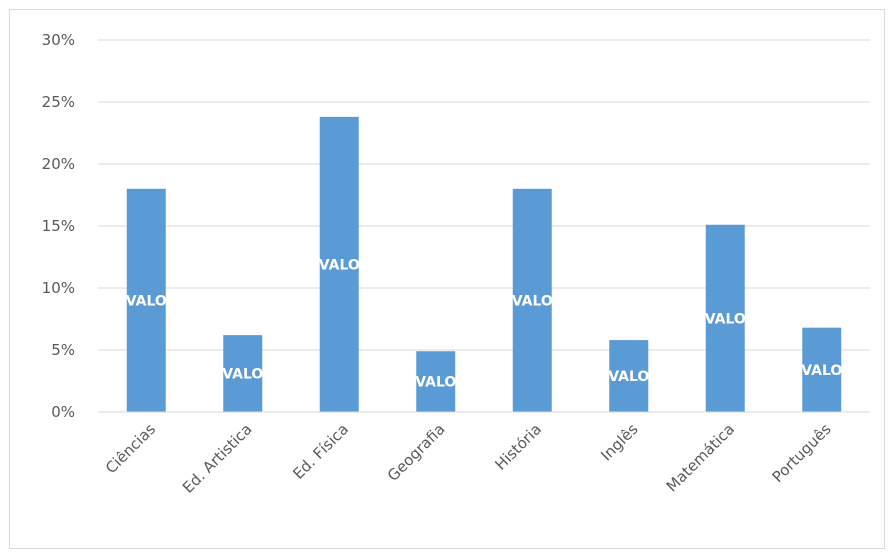  What do you see at coordinates (320, 451) in the screenshot?
I see `x-category-label: Ed. Física` at bounding box center [320, 451].